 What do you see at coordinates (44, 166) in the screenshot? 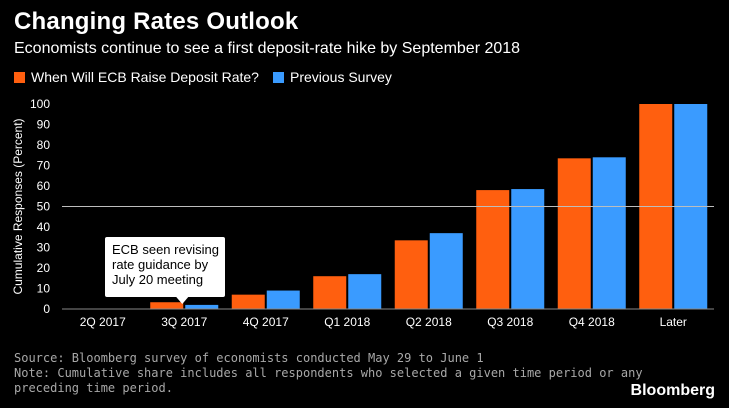
I see `y-tick-label: 70` at bounding box center [44, 166].